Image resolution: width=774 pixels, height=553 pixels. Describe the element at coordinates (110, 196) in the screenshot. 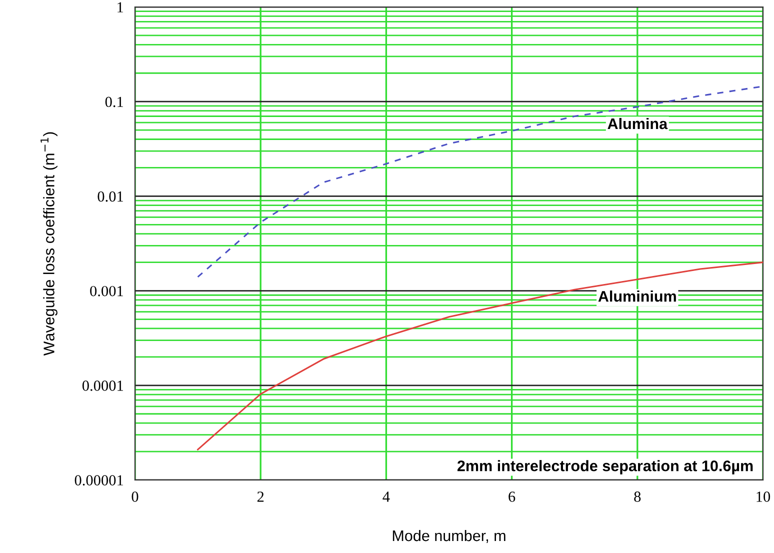

I see `y-tick-label: 0.01` at that location.